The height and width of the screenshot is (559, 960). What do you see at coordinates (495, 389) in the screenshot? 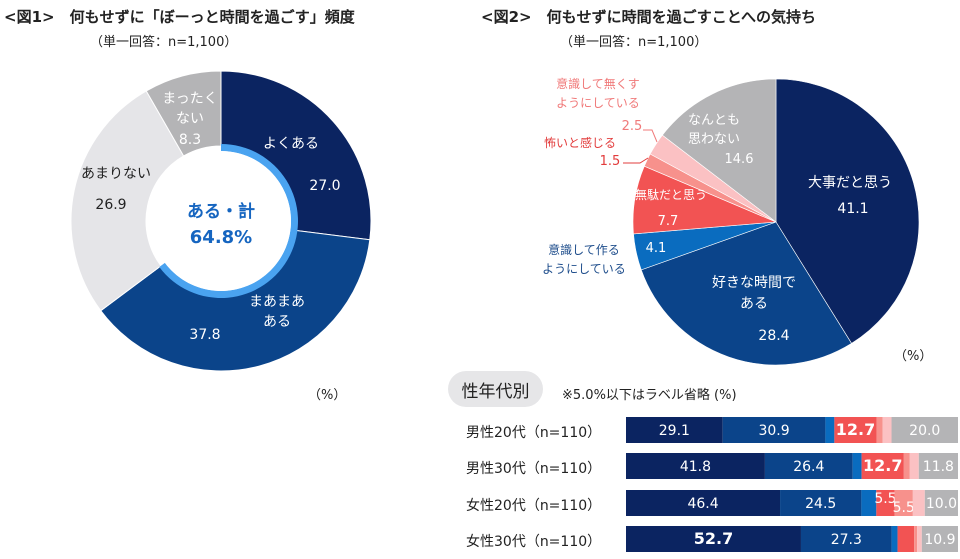
I see `section-label-gender-age: 性年代別` at bounding box center [495, 389].